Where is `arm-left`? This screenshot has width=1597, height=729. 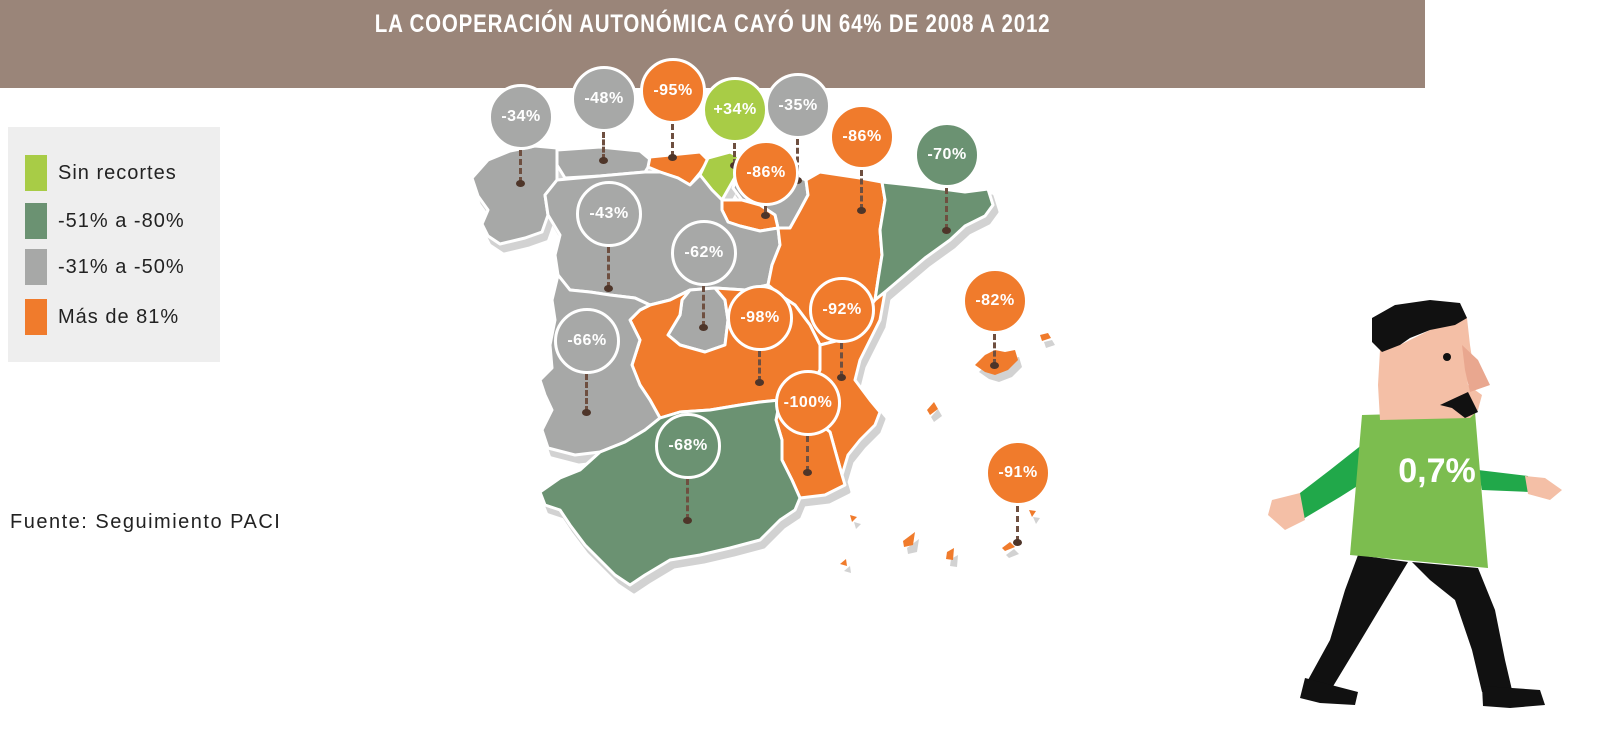
arm-left is located at coordinates (1334, 481).